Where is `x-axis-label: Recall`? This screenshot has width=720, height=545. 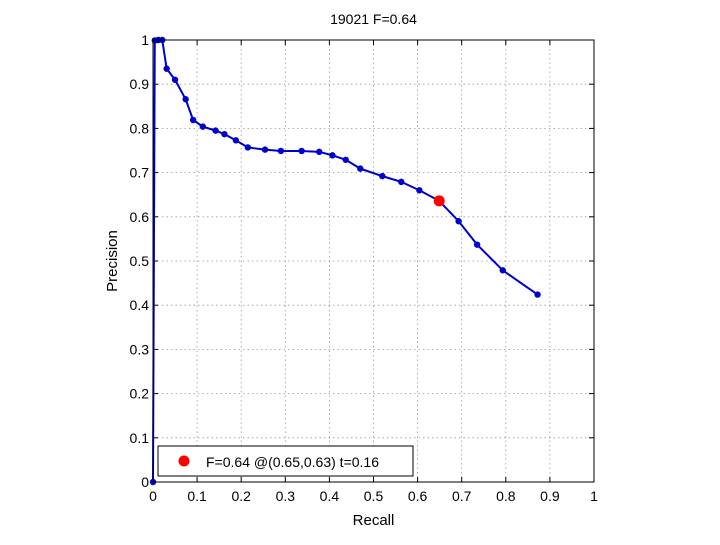
x-axis-label: Recall is located at coordinates (374, 520).